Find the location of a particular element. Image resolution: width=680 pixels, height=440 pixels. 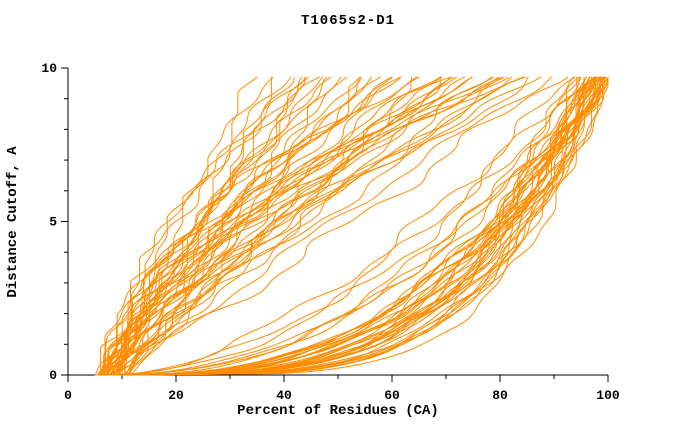

x-tick-label: 100 is located at coordinates (608, 395).